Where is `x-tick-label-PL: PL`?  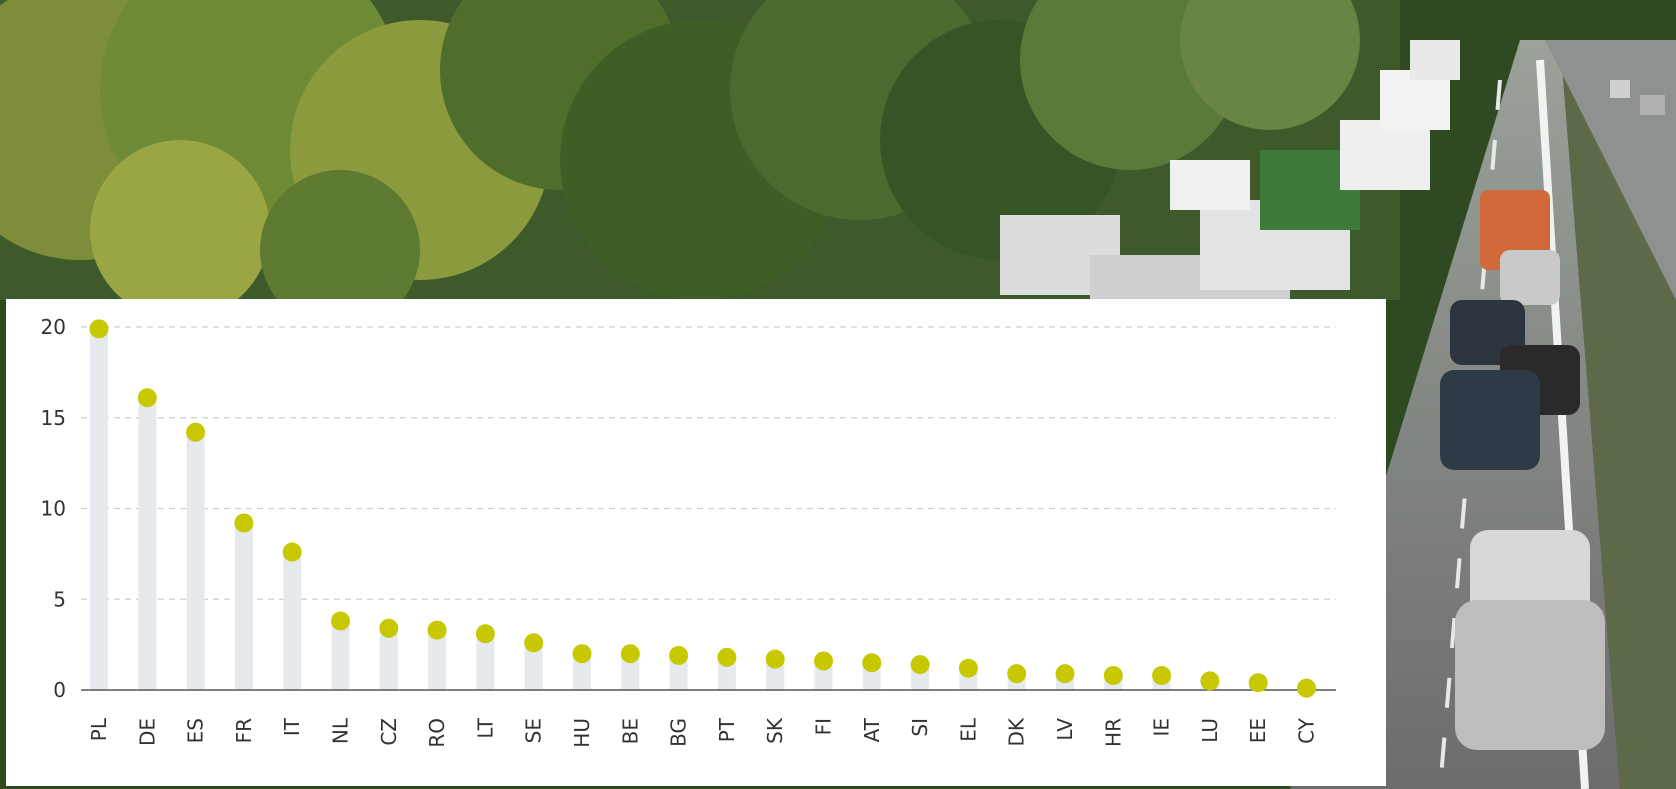
x-tick-label-PL: PL is located at coordinates (99, 729).